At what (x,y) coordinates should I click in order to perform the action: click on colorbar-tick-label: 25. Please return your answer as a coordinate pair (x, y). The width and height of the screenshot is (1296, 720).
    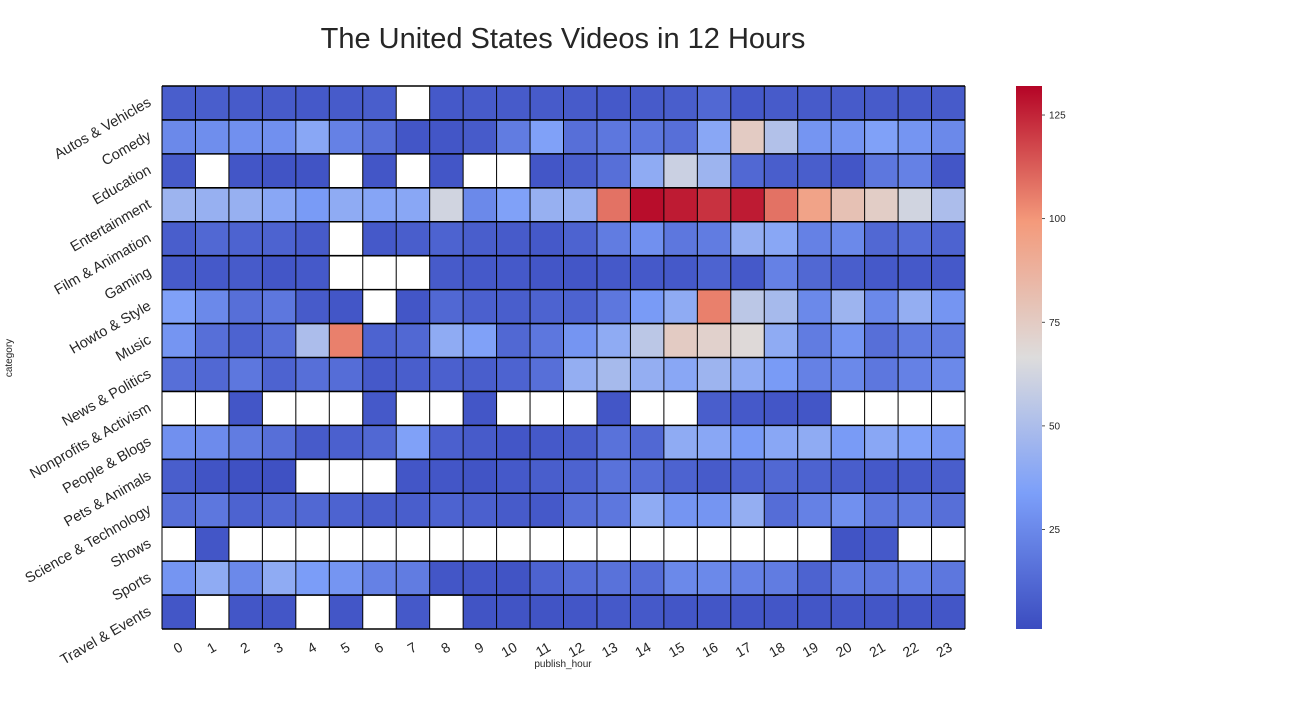
    Looking at the image, I should click on (1055, 530).